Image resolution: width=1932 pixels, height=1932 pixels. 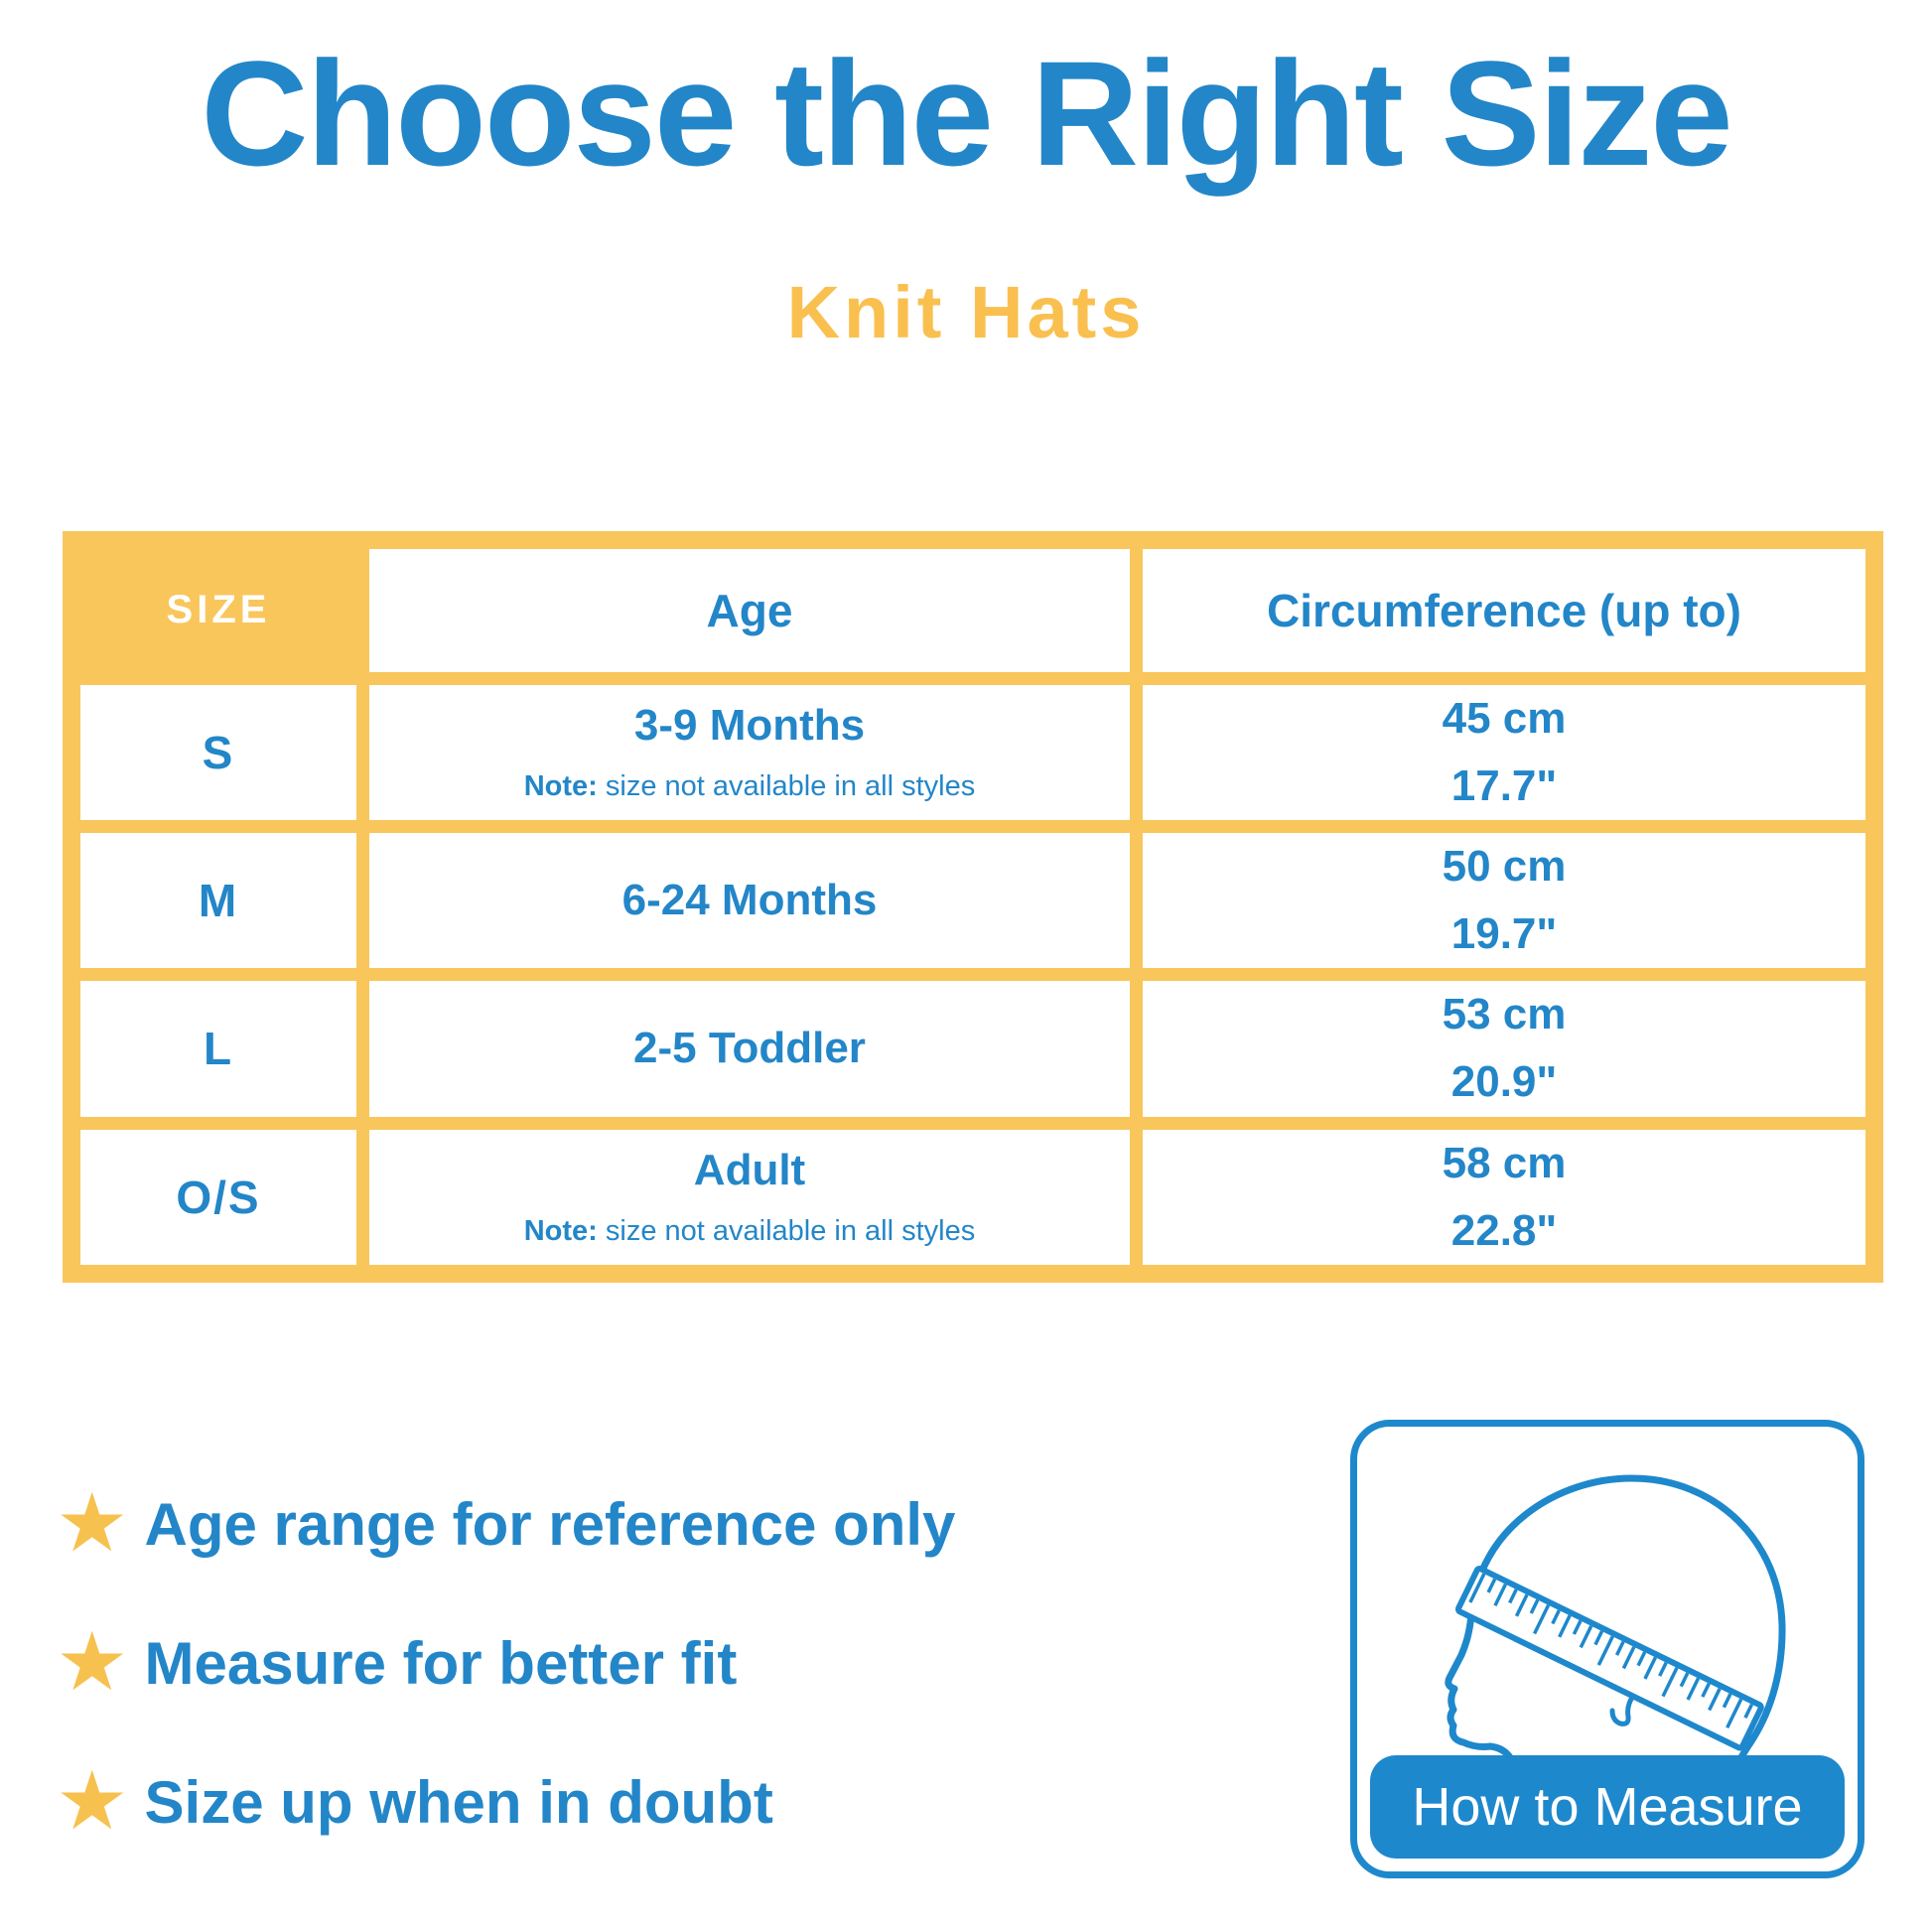 What do you see at coordinates (218, 752) in the screenshot?
I see `table-row-s-size: S` at bounding box center [218, 752].